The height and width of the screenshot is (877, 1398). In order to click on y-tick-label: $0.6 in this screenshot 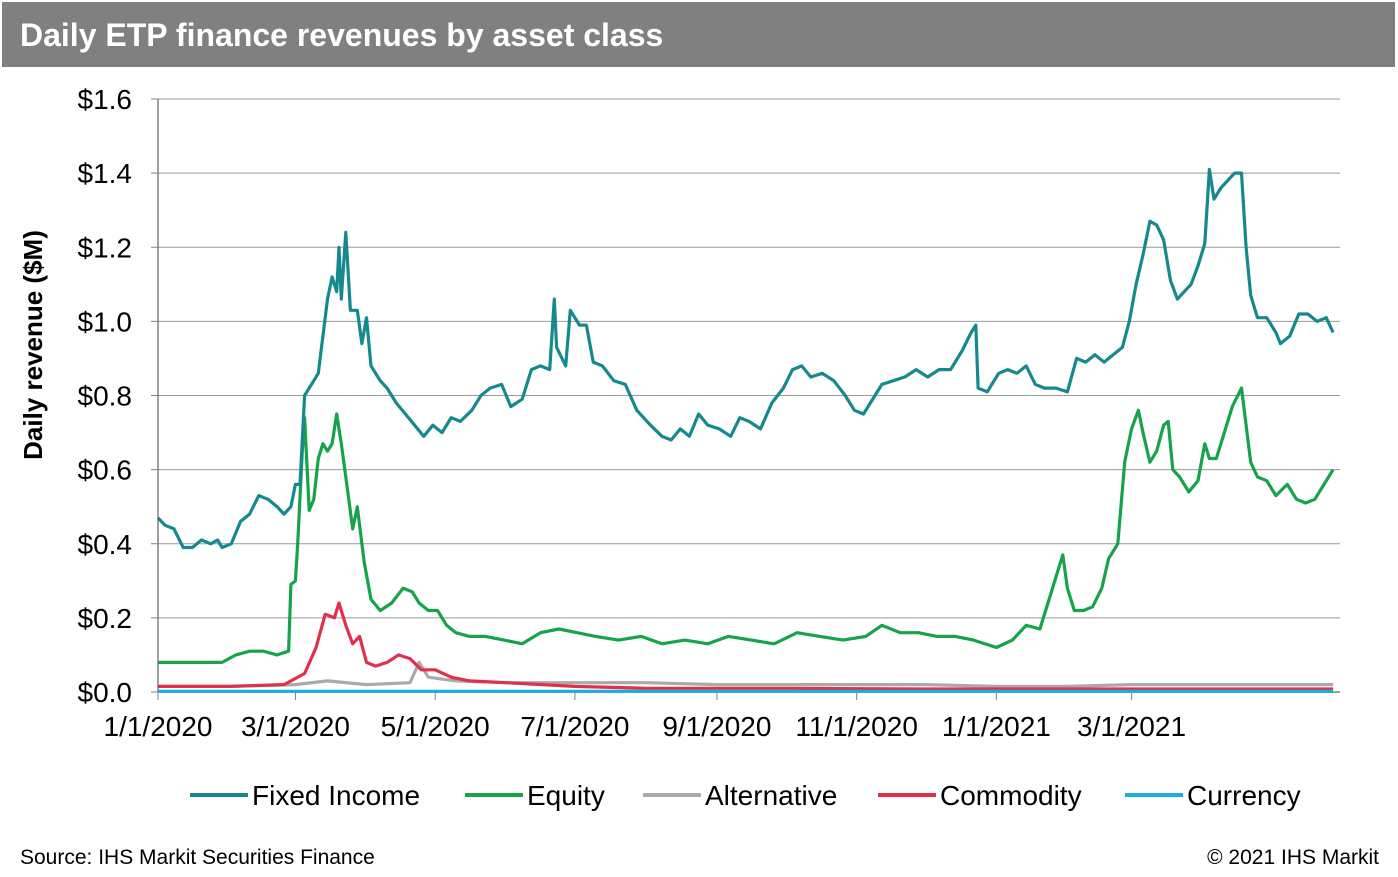, I will do `click(105, 470)`.